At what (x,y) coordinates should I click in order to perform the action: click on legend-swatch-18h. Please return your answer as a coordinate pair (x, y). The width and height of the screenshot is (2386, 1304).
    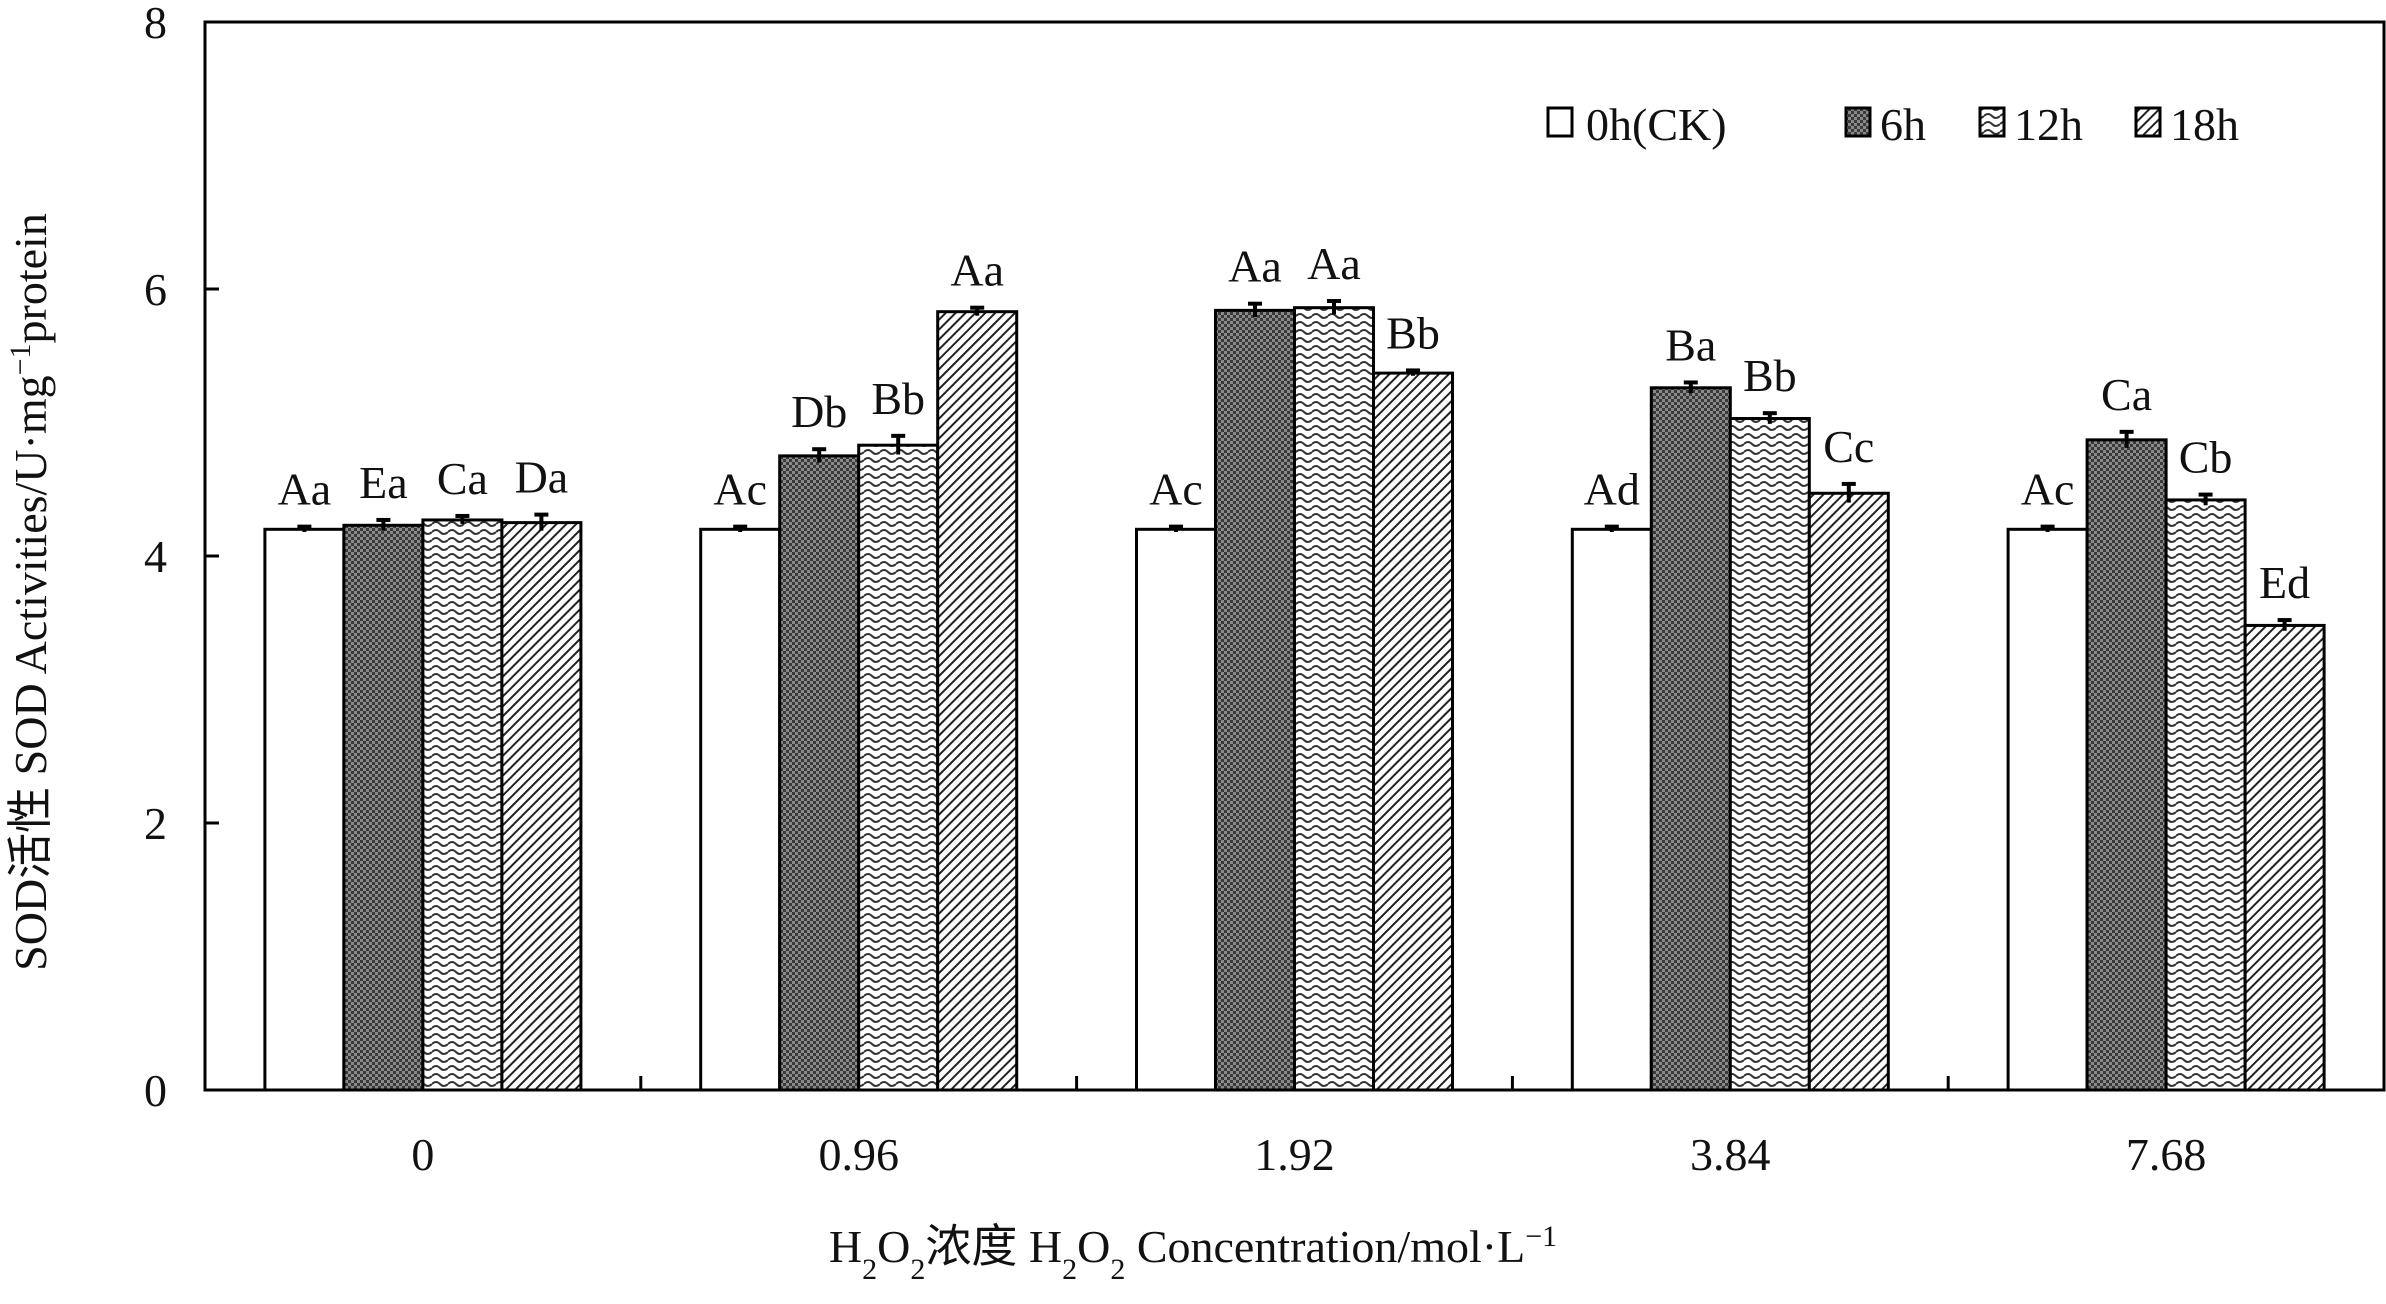
    Looking at the image, I should click on (2148, 122).